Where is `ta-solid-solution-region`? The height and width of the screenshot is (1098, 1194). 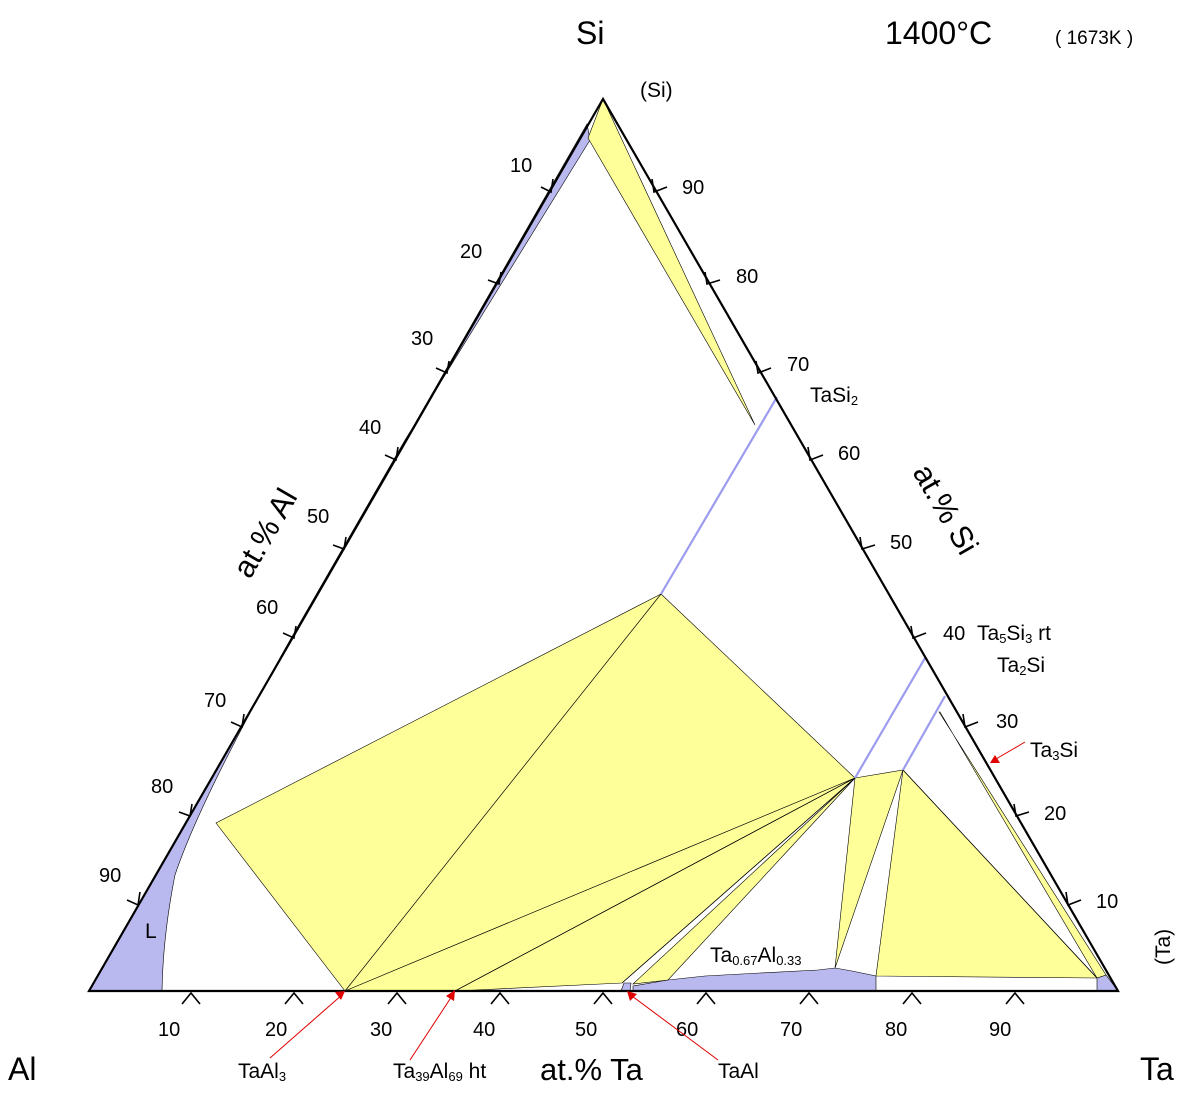 ta-solid-solution-region is located at coordinates (1107, 983).